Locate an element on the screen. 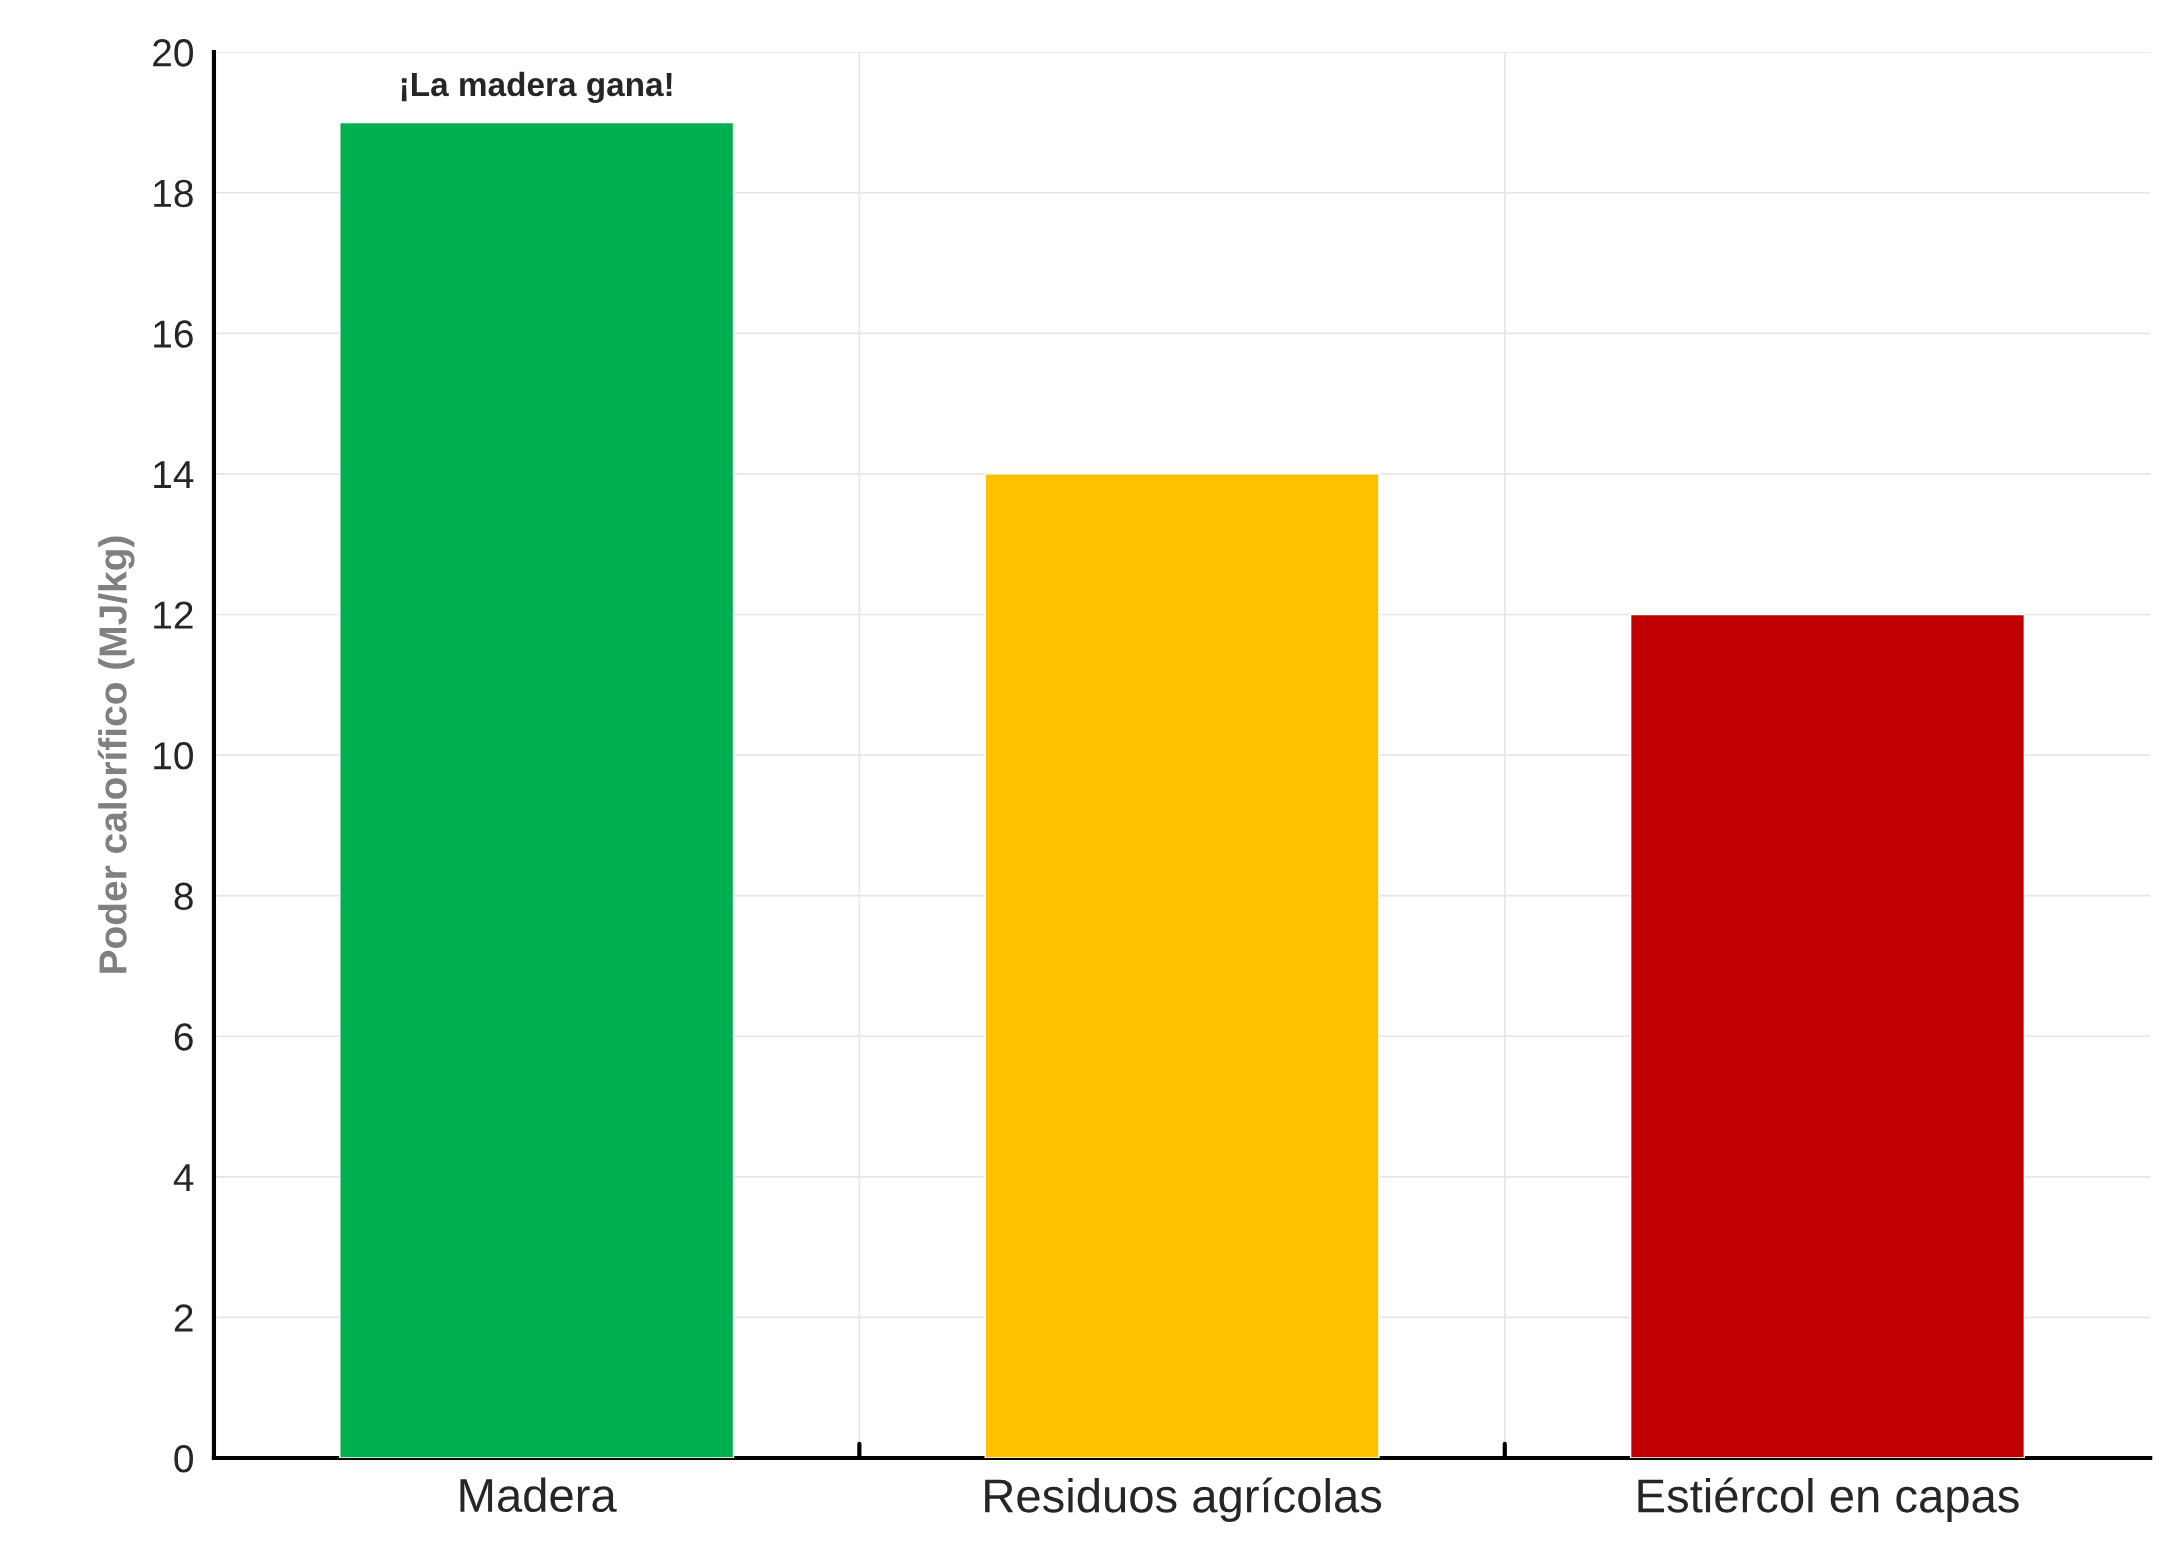 The image size is (2161, 1562). y-tick-label: 6 is located at coordinates (183, 1037).